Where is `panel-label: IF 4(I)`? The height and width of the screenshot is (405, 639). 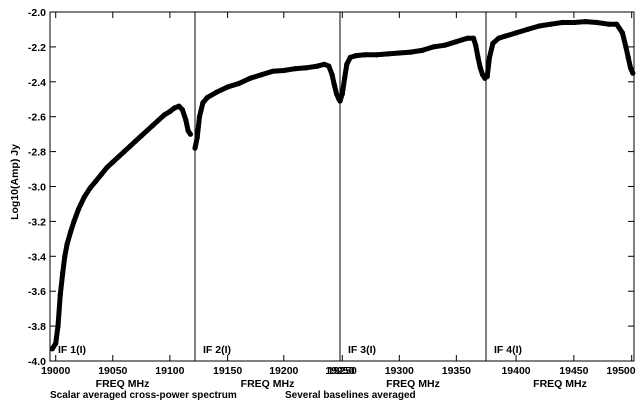 panel-label: IF 4(I) is located at coordinates (508, 350).